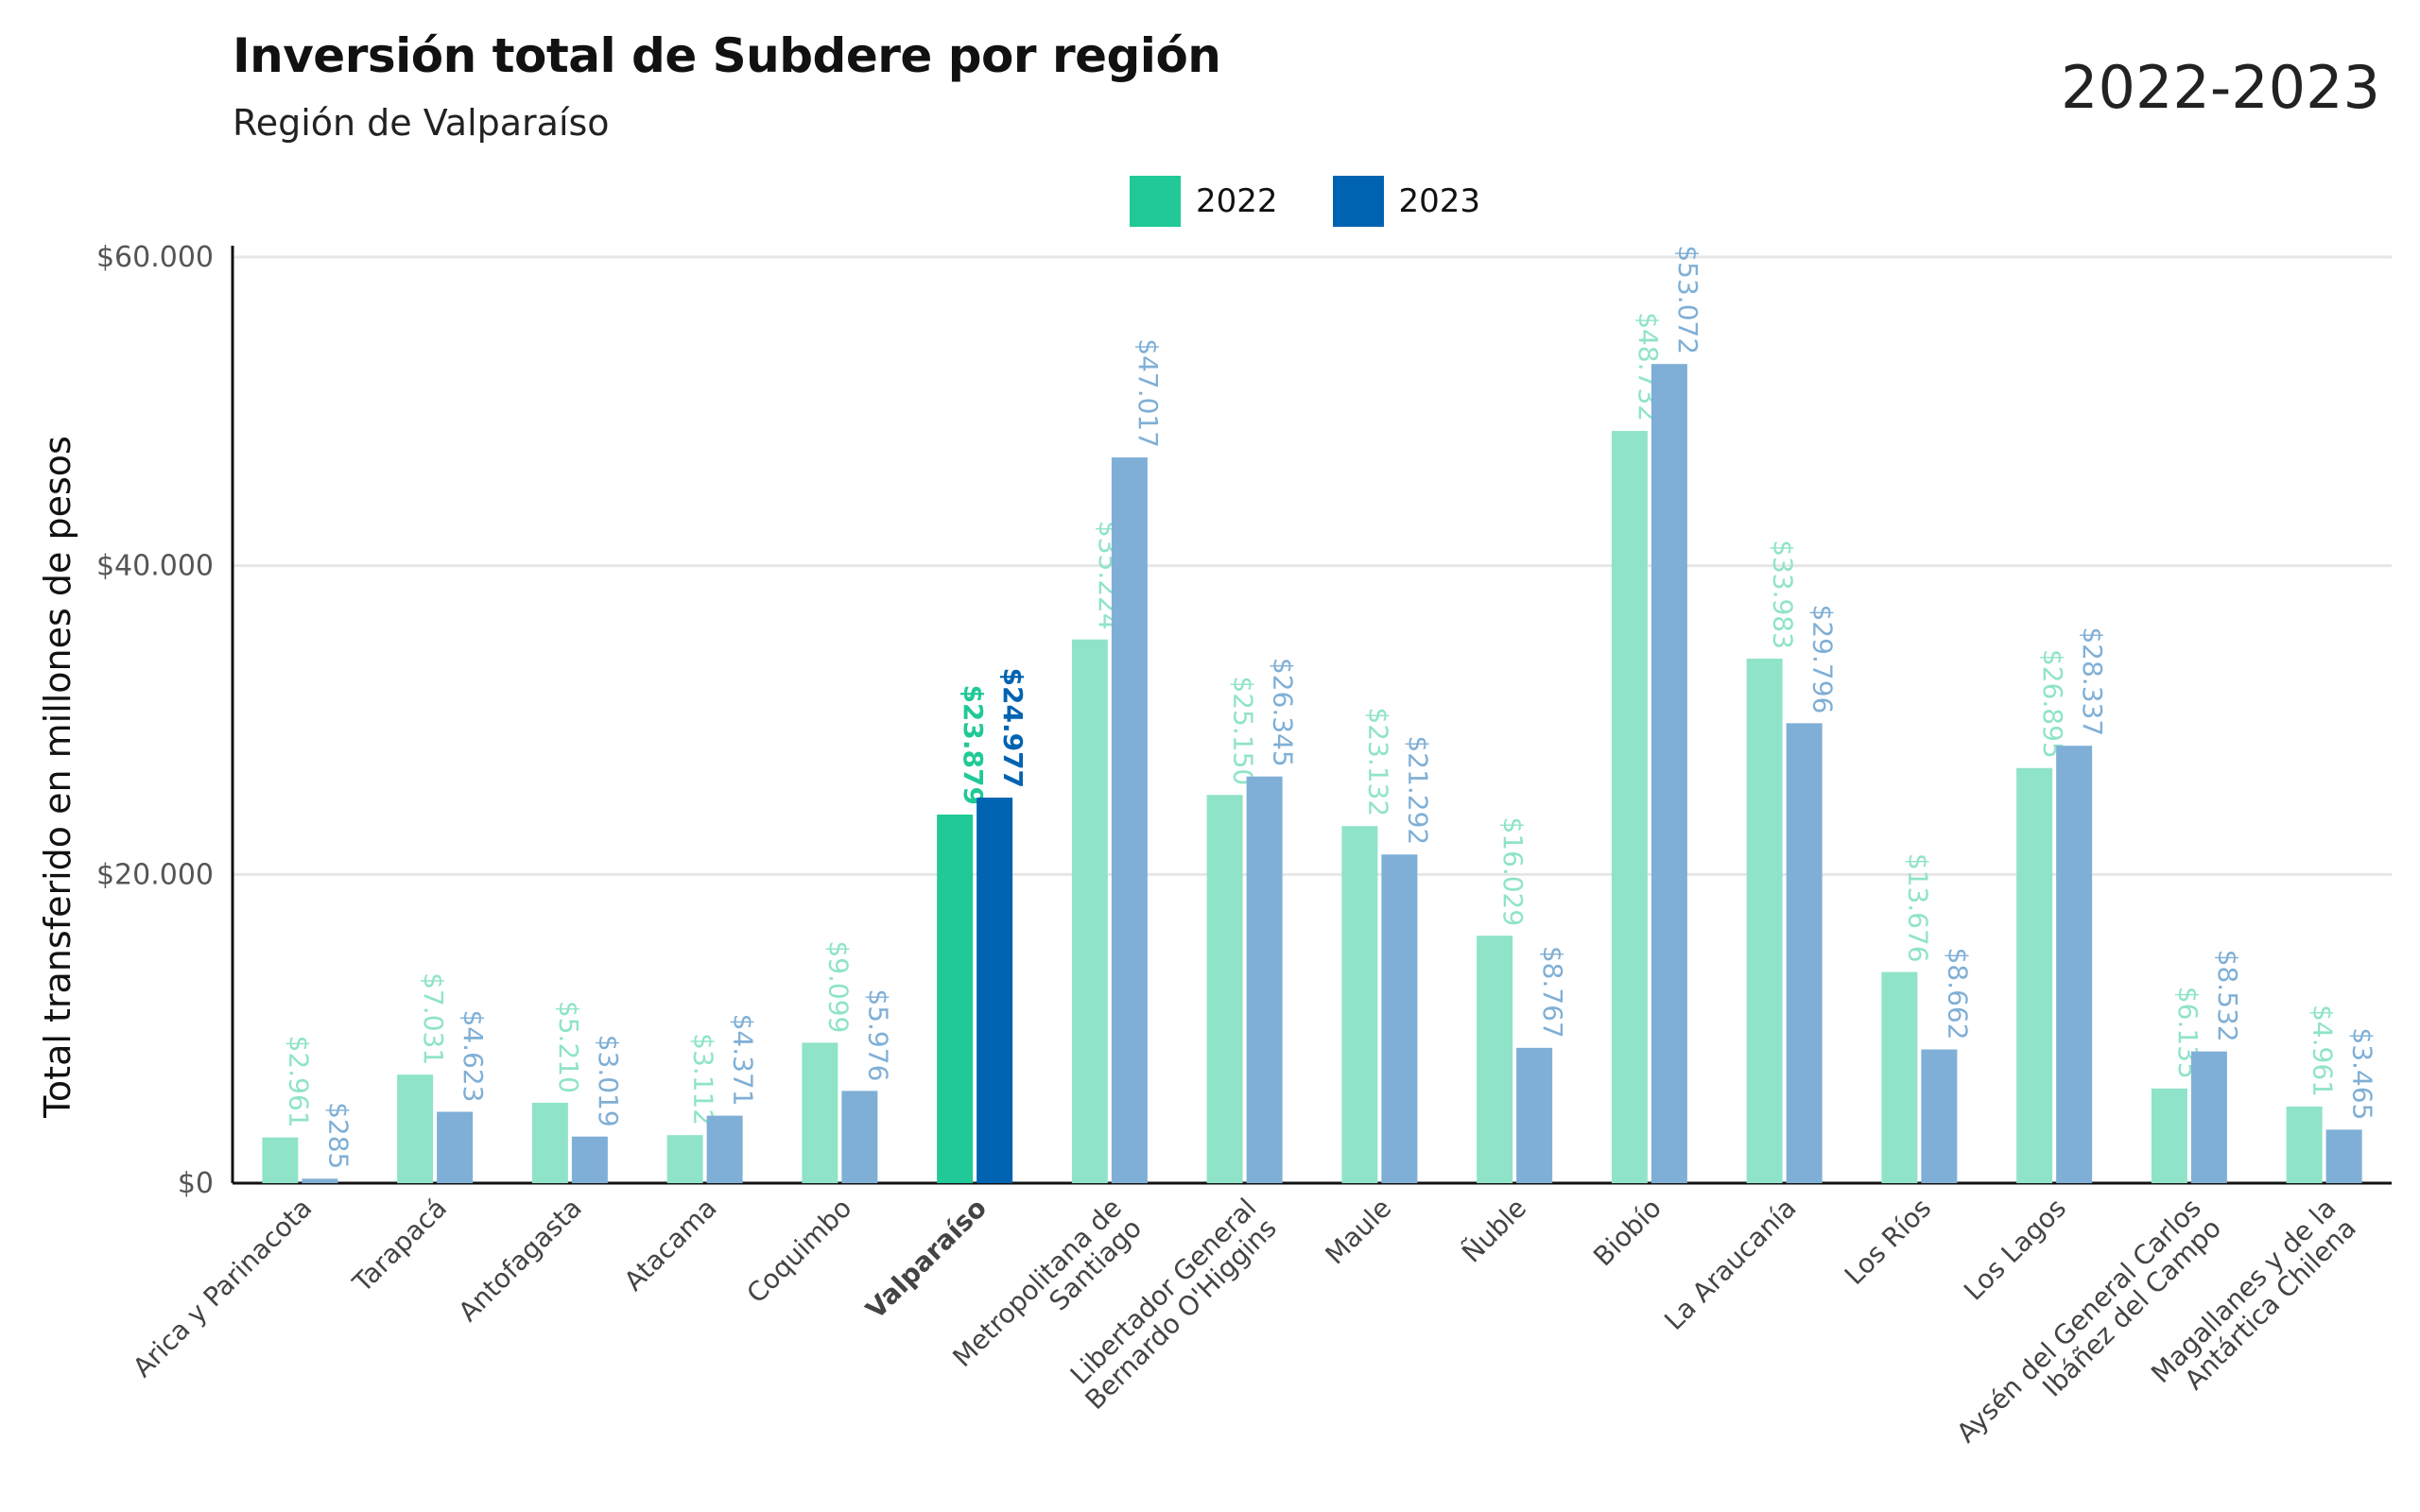  I want to click on category-label-9: Ñuble, so click(1494, 1231).